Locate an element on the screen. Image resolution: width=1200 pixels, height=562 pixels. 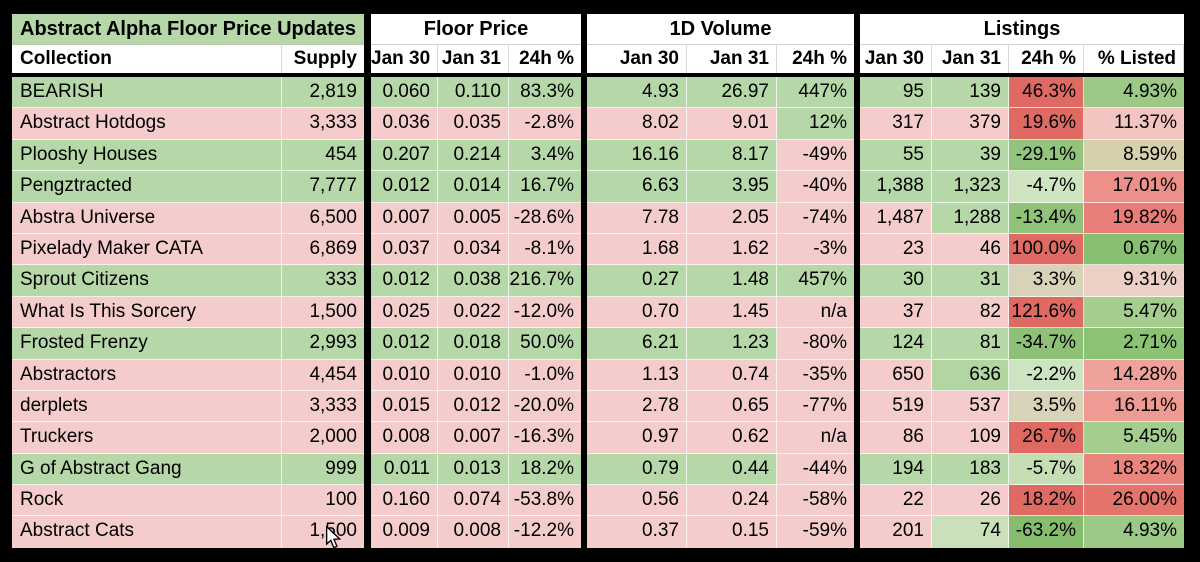
cell-vol-jan30: 6.21 is located at coordinates (637, 344).